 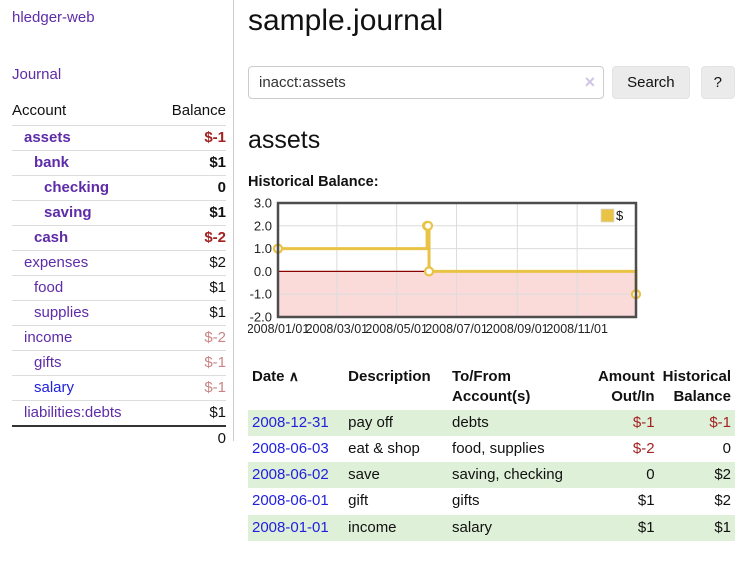 What do you see at coordinates (364, 474) in the screenshot?
I see `transaction-description: save` at bounding box center [364, 474].